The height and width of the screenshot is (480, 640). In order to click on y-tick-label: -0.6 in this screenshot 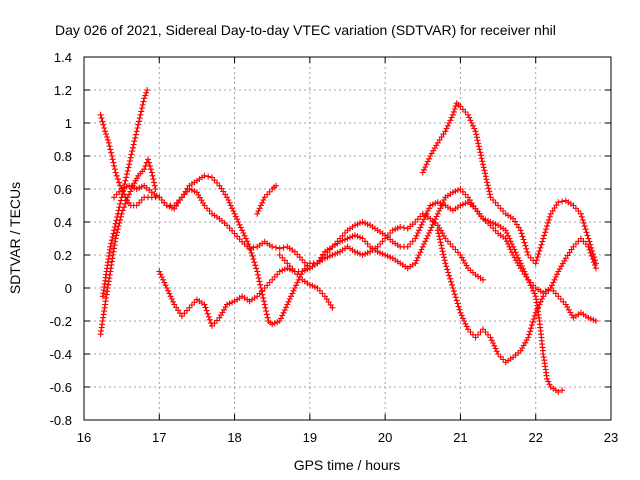, I will do `click(61, 387)`.